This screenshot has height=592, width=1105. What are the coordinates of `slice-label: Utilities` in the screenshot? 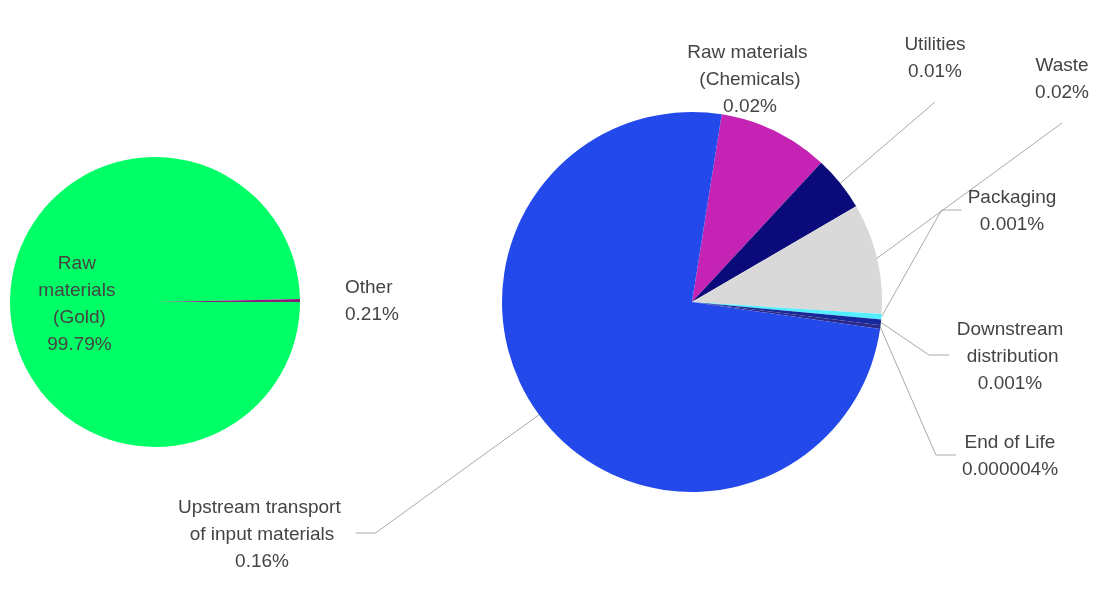 It's located at (935, 43).